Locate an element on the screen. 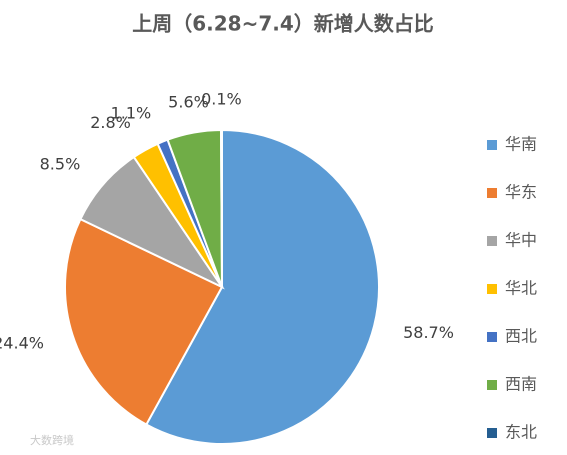  legend-label: 西南 is located at coordinates (521, 384).